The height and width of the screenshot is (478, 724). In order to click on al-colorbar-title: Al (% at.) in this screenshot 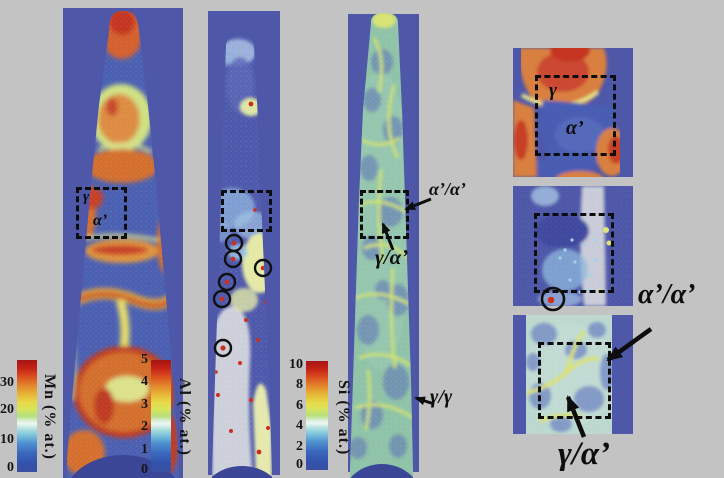, I will do `click(184, 417)`.